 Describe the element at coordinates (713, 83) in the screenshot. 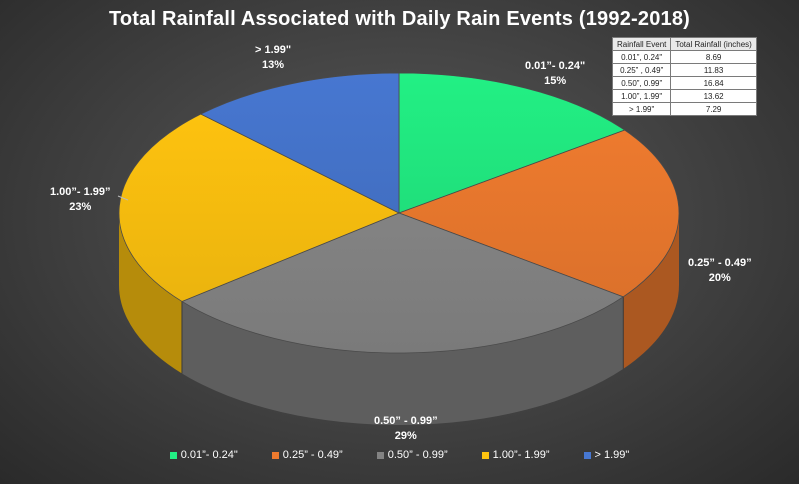

I see `table-cell: 16.84` at that location.